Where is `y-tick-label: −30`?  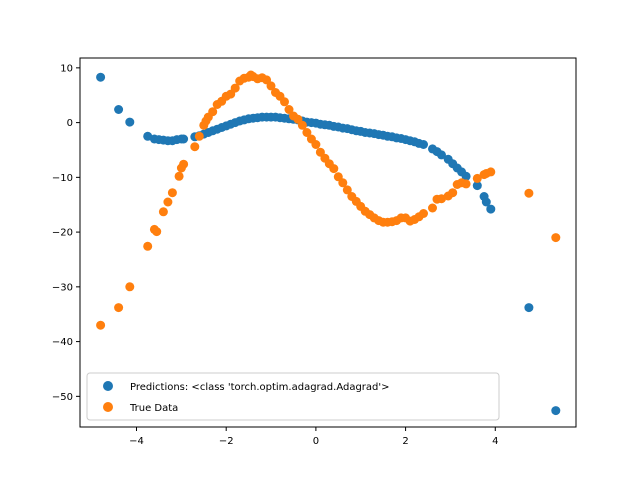 y-tick-label: −30 is located at coordinates (62, 287).